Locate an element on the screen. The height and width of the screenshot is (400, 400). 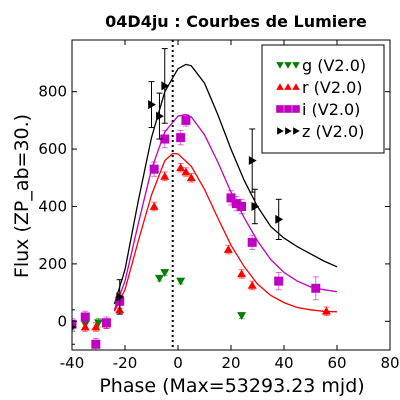
legend-entry-3: z (V2.0) is located at coordinates (320, 131).